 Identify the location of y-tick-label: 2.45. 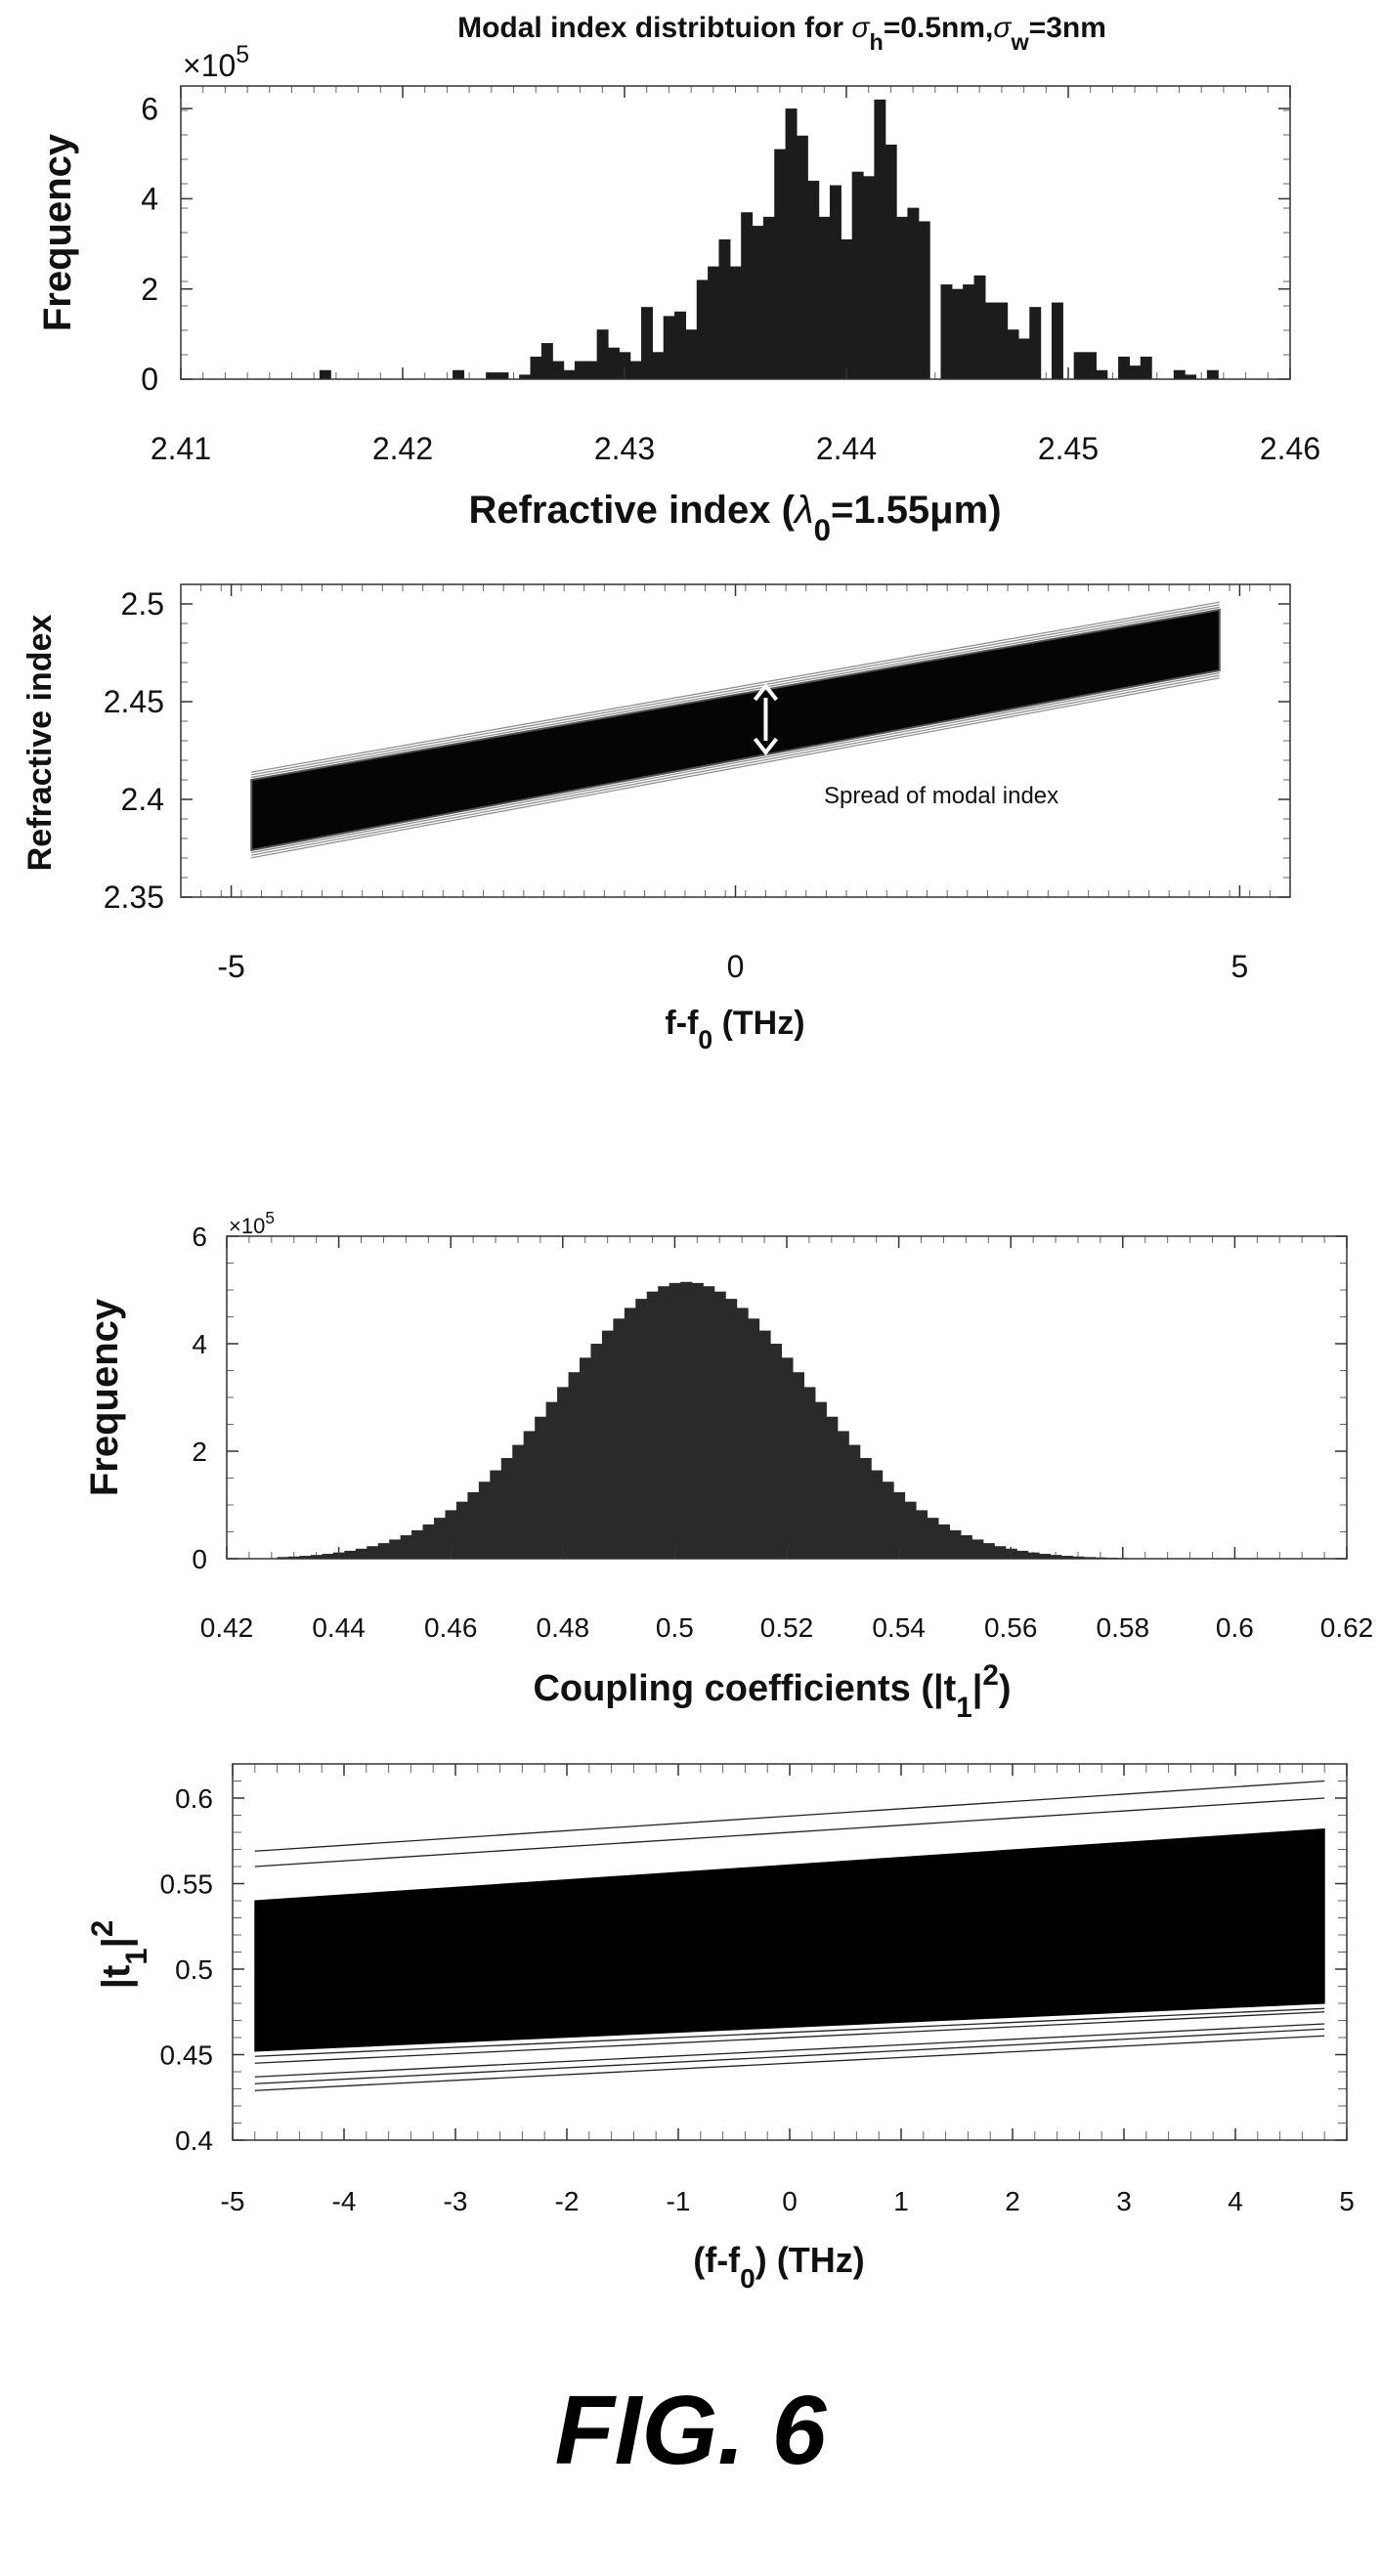
(134, 702).